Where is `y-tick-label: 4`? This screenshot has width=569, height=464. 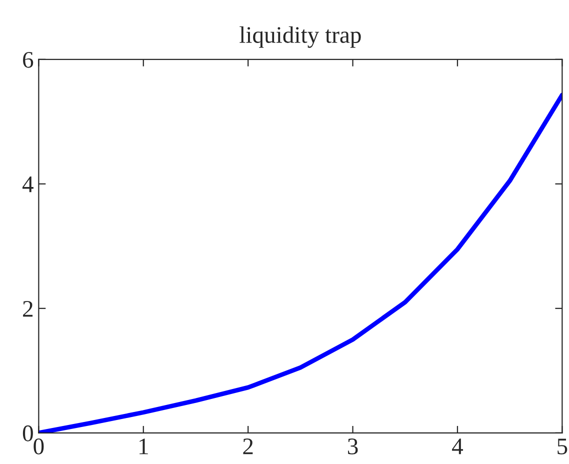 y-tick-label: 4 is located at coordinates (28, 184).